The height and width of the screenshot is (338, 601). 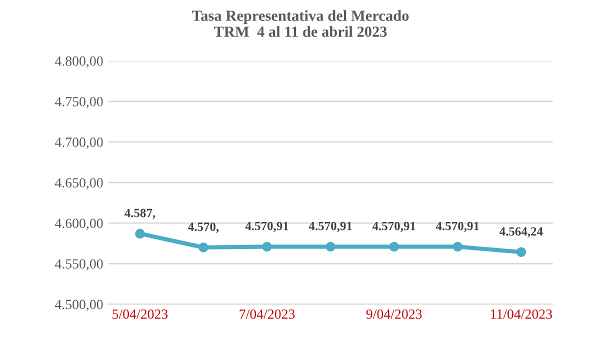 What do you see at coordinates (521, 314) in the screenshot?
I see `x-tick-label: 11/04/2023` at bounding box center [521, 314].